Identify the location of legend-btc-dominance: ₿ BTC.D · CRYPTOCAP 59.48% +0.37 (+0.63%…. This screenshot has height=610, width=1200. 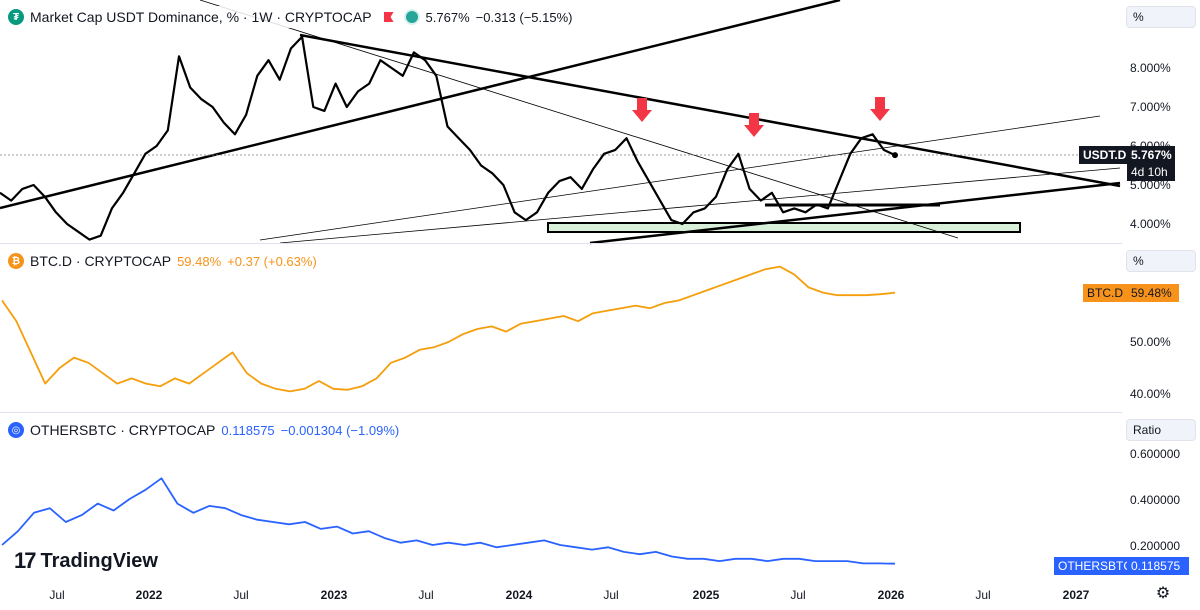
(165, 261).